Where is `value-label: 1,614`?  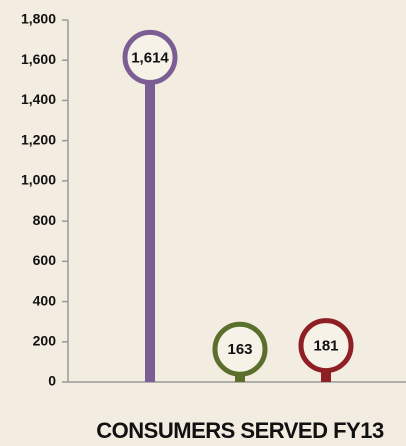 value-label: 1,614 is located at coordinates (150, 57).